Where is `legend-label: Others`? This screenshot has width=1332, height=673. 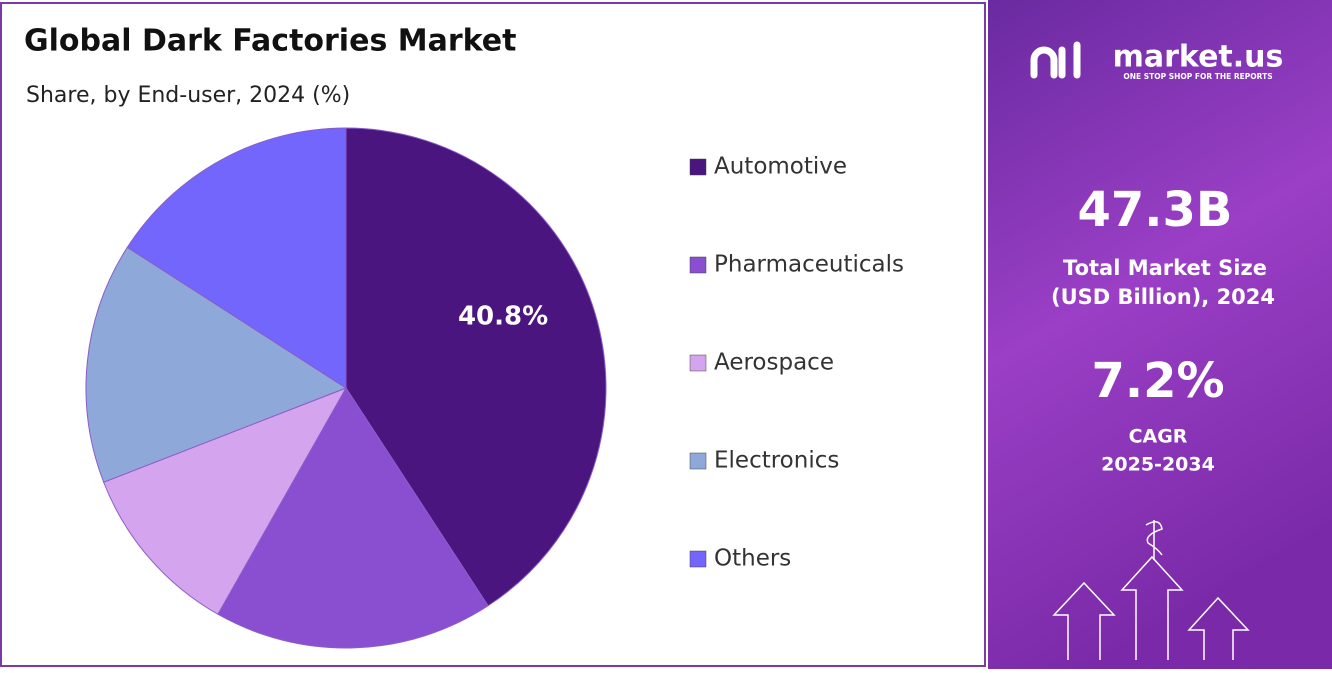 legend-label: Others is located at coordinates (752, 559).